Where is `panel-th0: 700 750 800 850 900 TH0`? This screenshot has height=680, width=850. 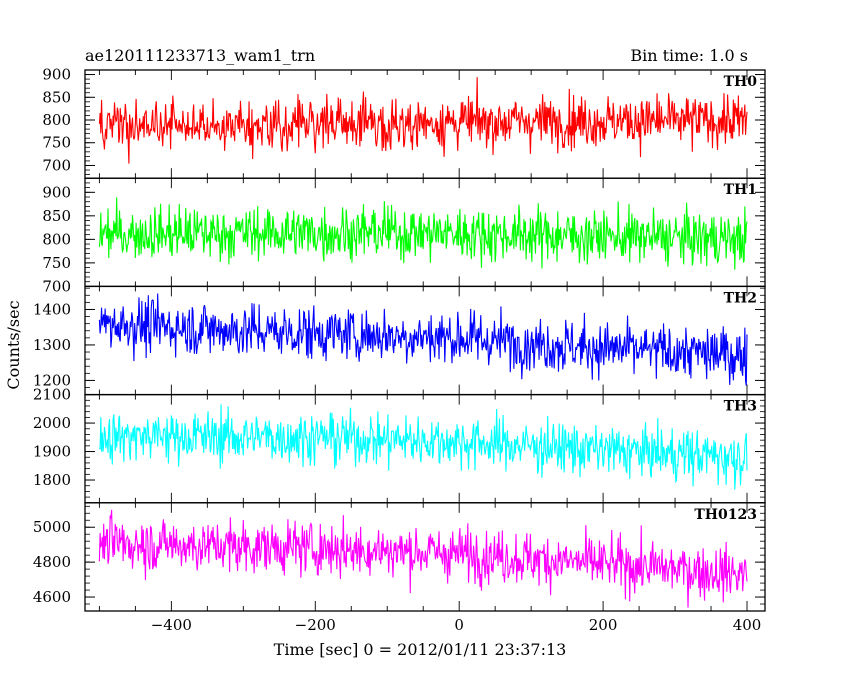
panel-th0: 700 750 800 850 900 TH0 is located at coordinates (404, 122).